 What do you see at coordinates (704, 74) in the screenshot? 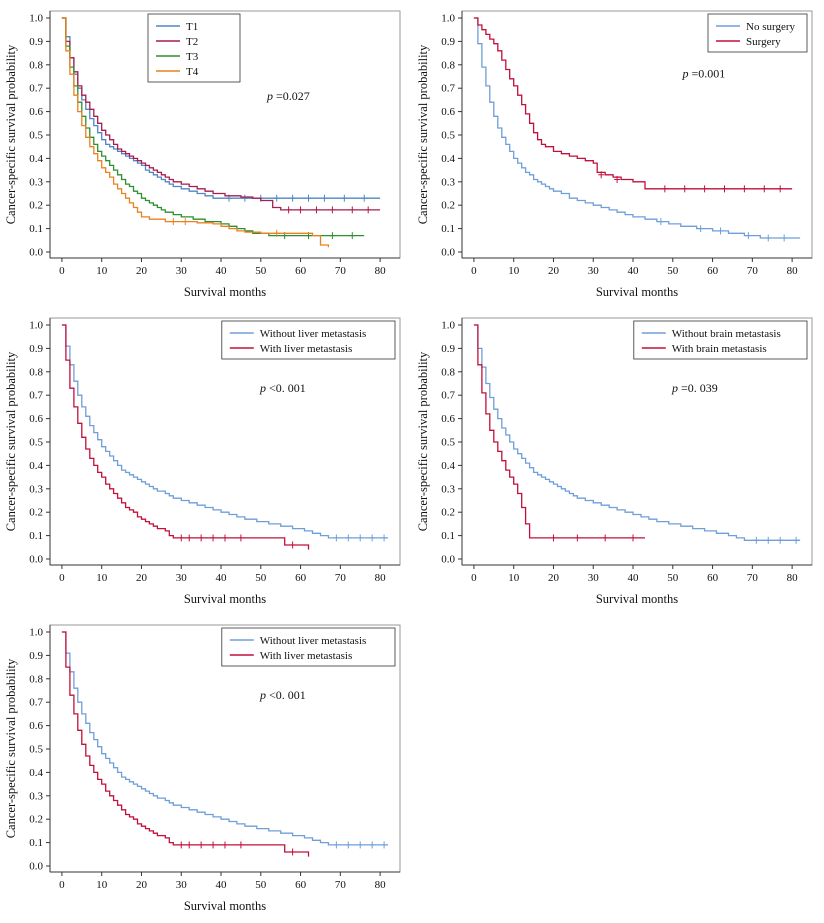
I see `p-value-text: p =0.001` at bounding box center [704, 74].